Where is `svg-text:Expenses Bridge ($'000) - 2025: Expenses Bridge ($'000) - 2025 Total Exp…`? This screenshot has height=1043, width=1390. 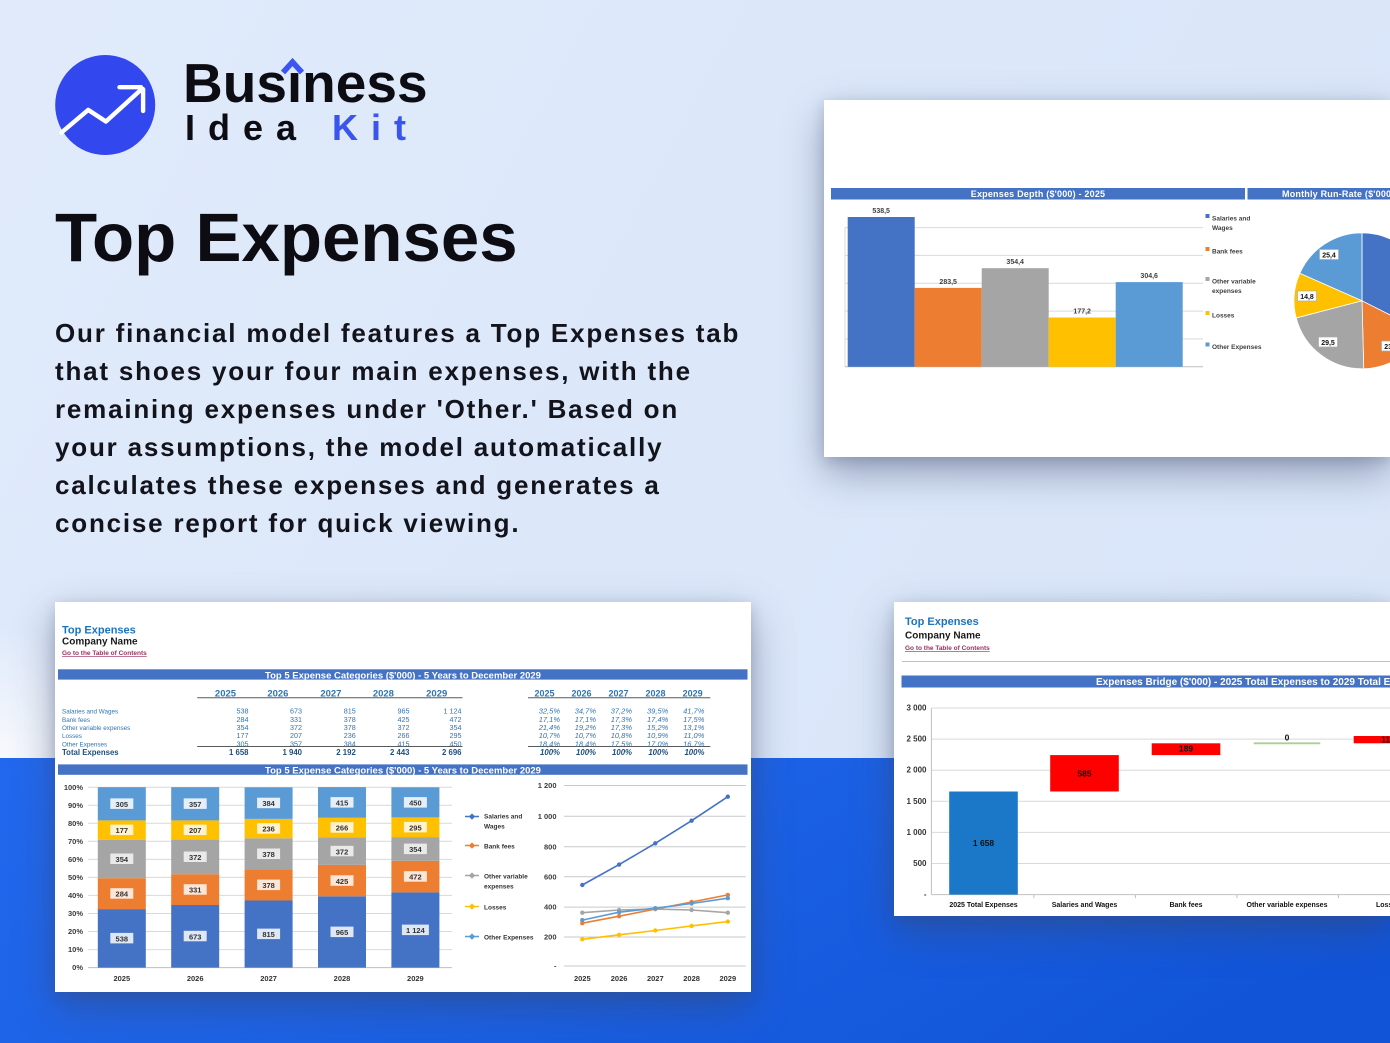 svg-text:Expenses Bridge ($'000) - 2025: Expenses Bridge ($'000) - 2025 Total Exp… is located at coordinates (1243, 682).